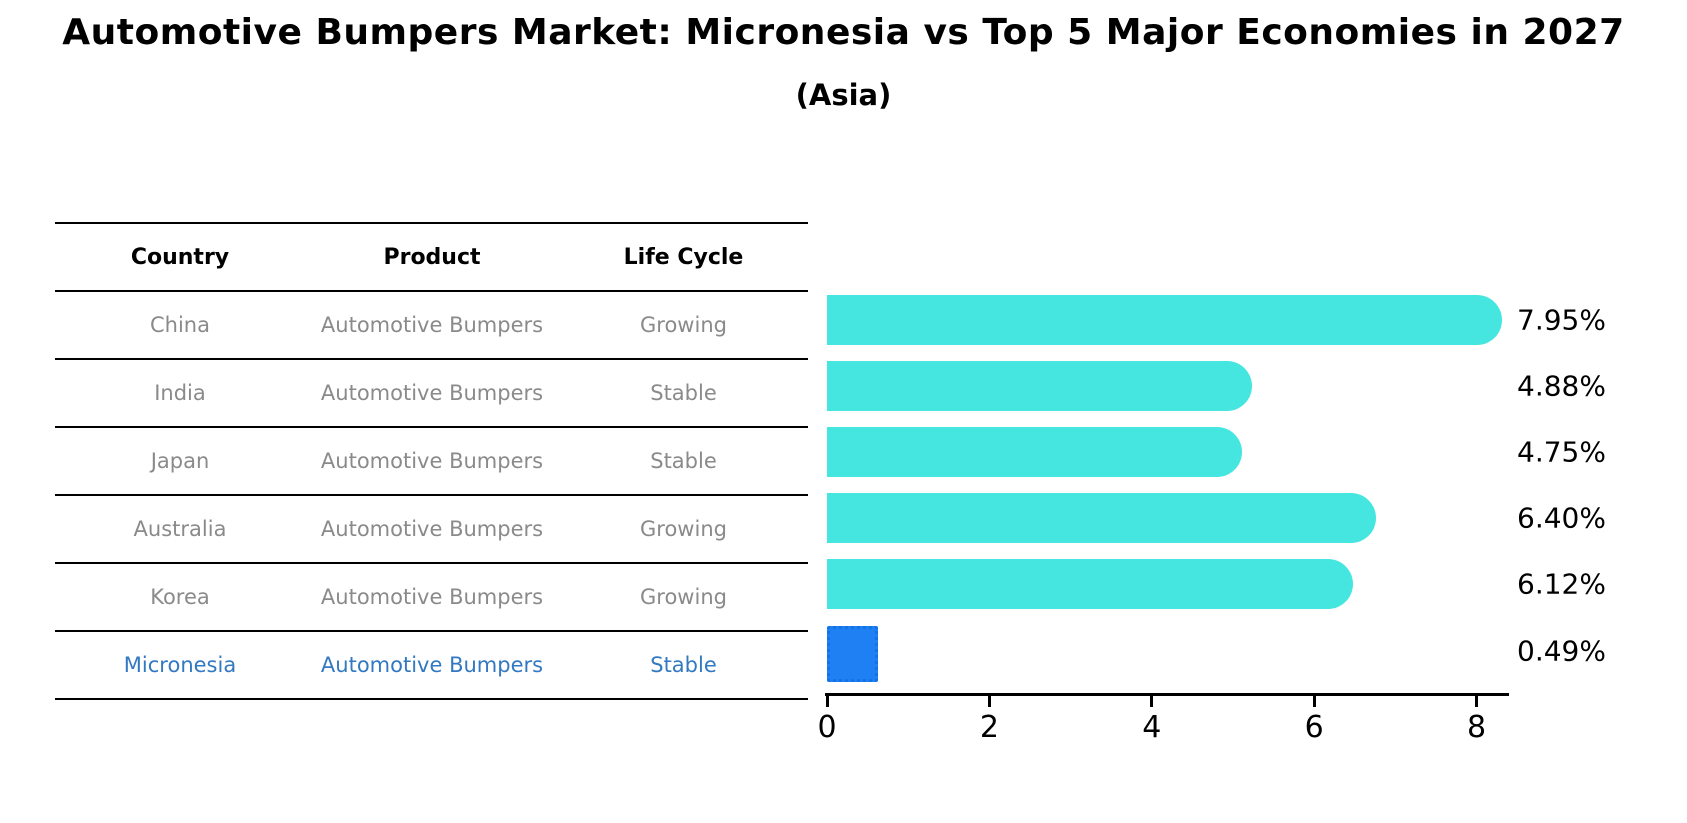  What do you see at coordinates (1561, 584) in the screenshot?
I see `value-label-korea: 6.12%` at bounding box center [1561, 584].